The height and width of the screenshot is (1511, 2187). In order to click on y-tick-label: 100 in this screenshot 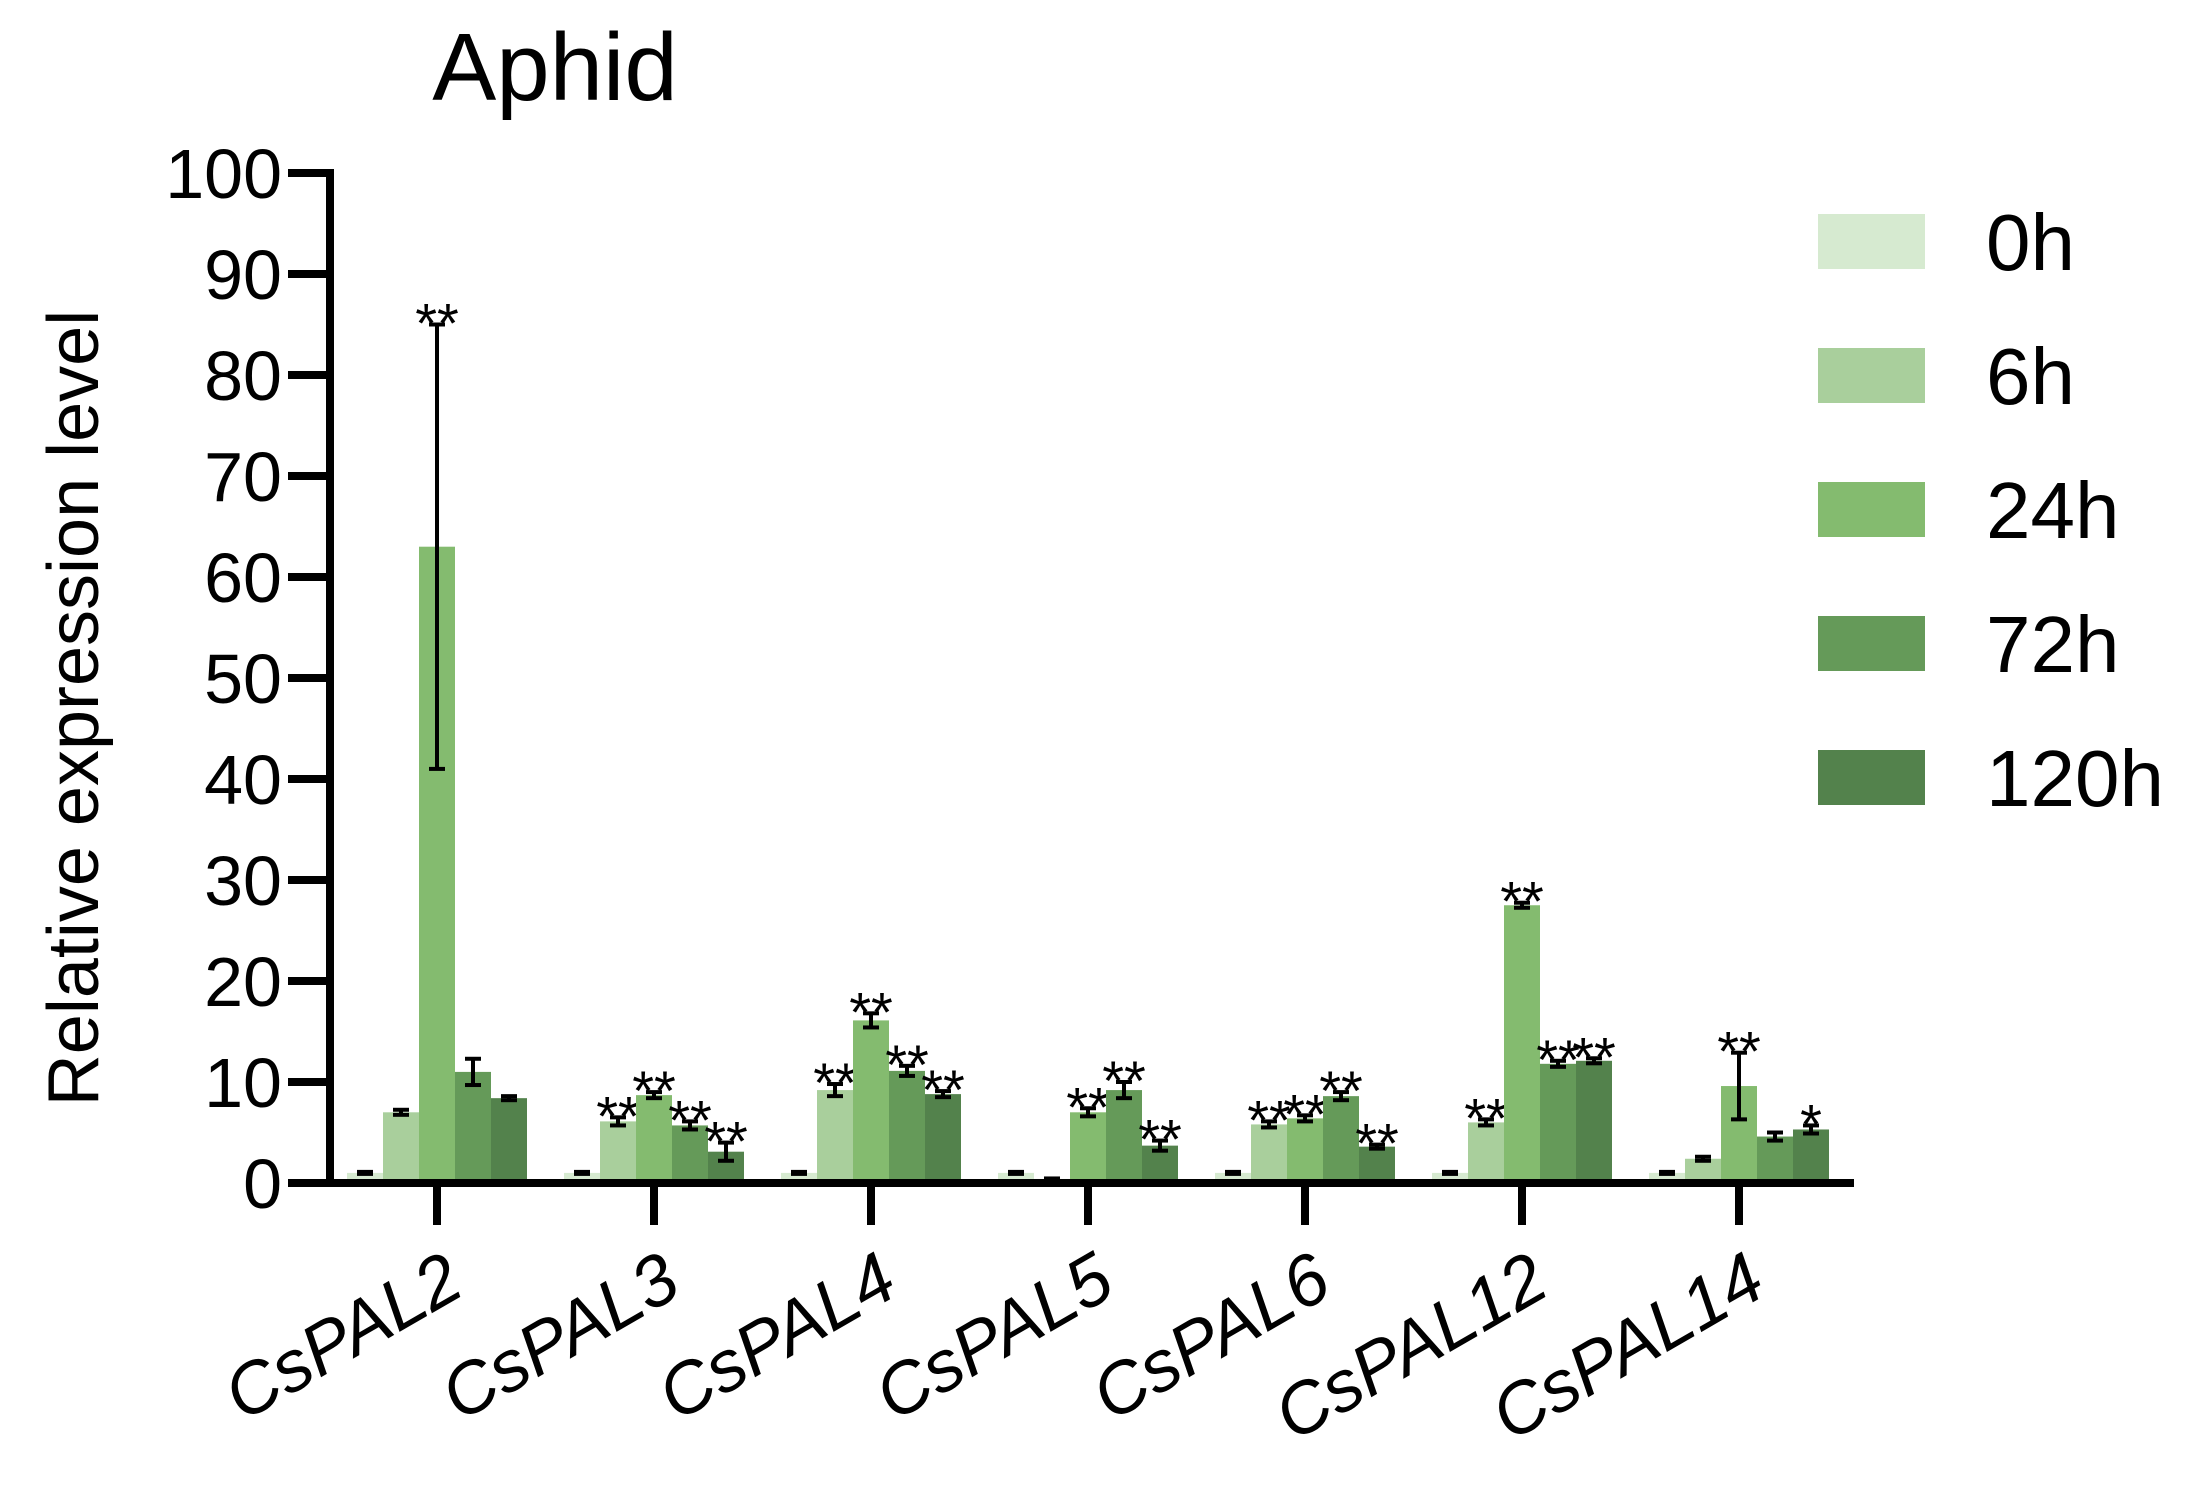, I will do `click(223, 174)`.